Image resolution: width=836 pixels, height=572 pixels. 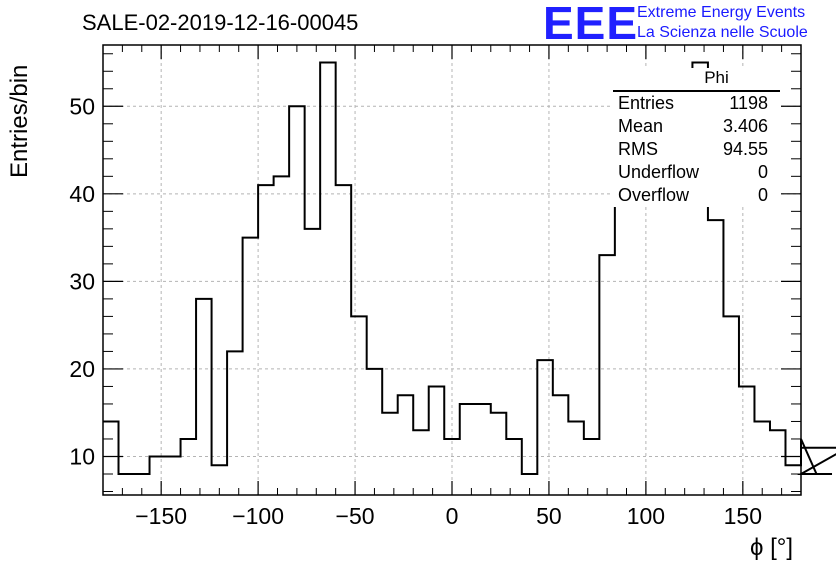 I want to click on stats-row-underflow: Underflow 0, so click(x=696, y=172).